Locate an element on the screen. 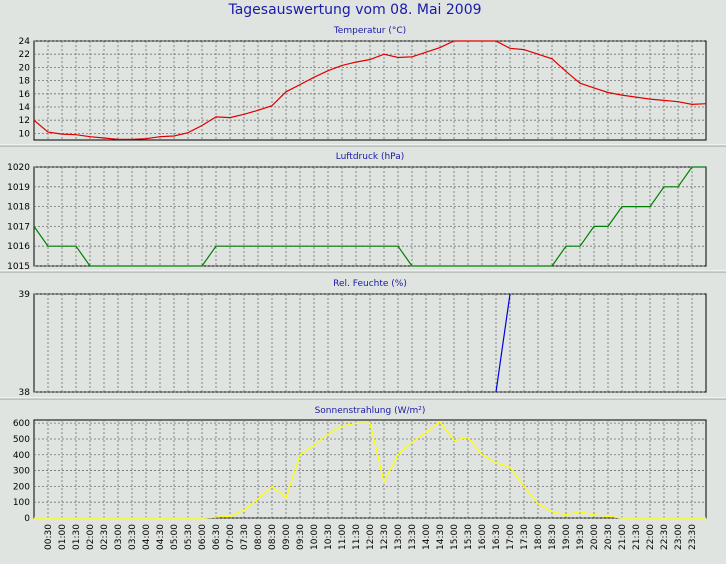 The image size is (726, 564). y-tick-label: 12 is located at coordinates (24, 121).